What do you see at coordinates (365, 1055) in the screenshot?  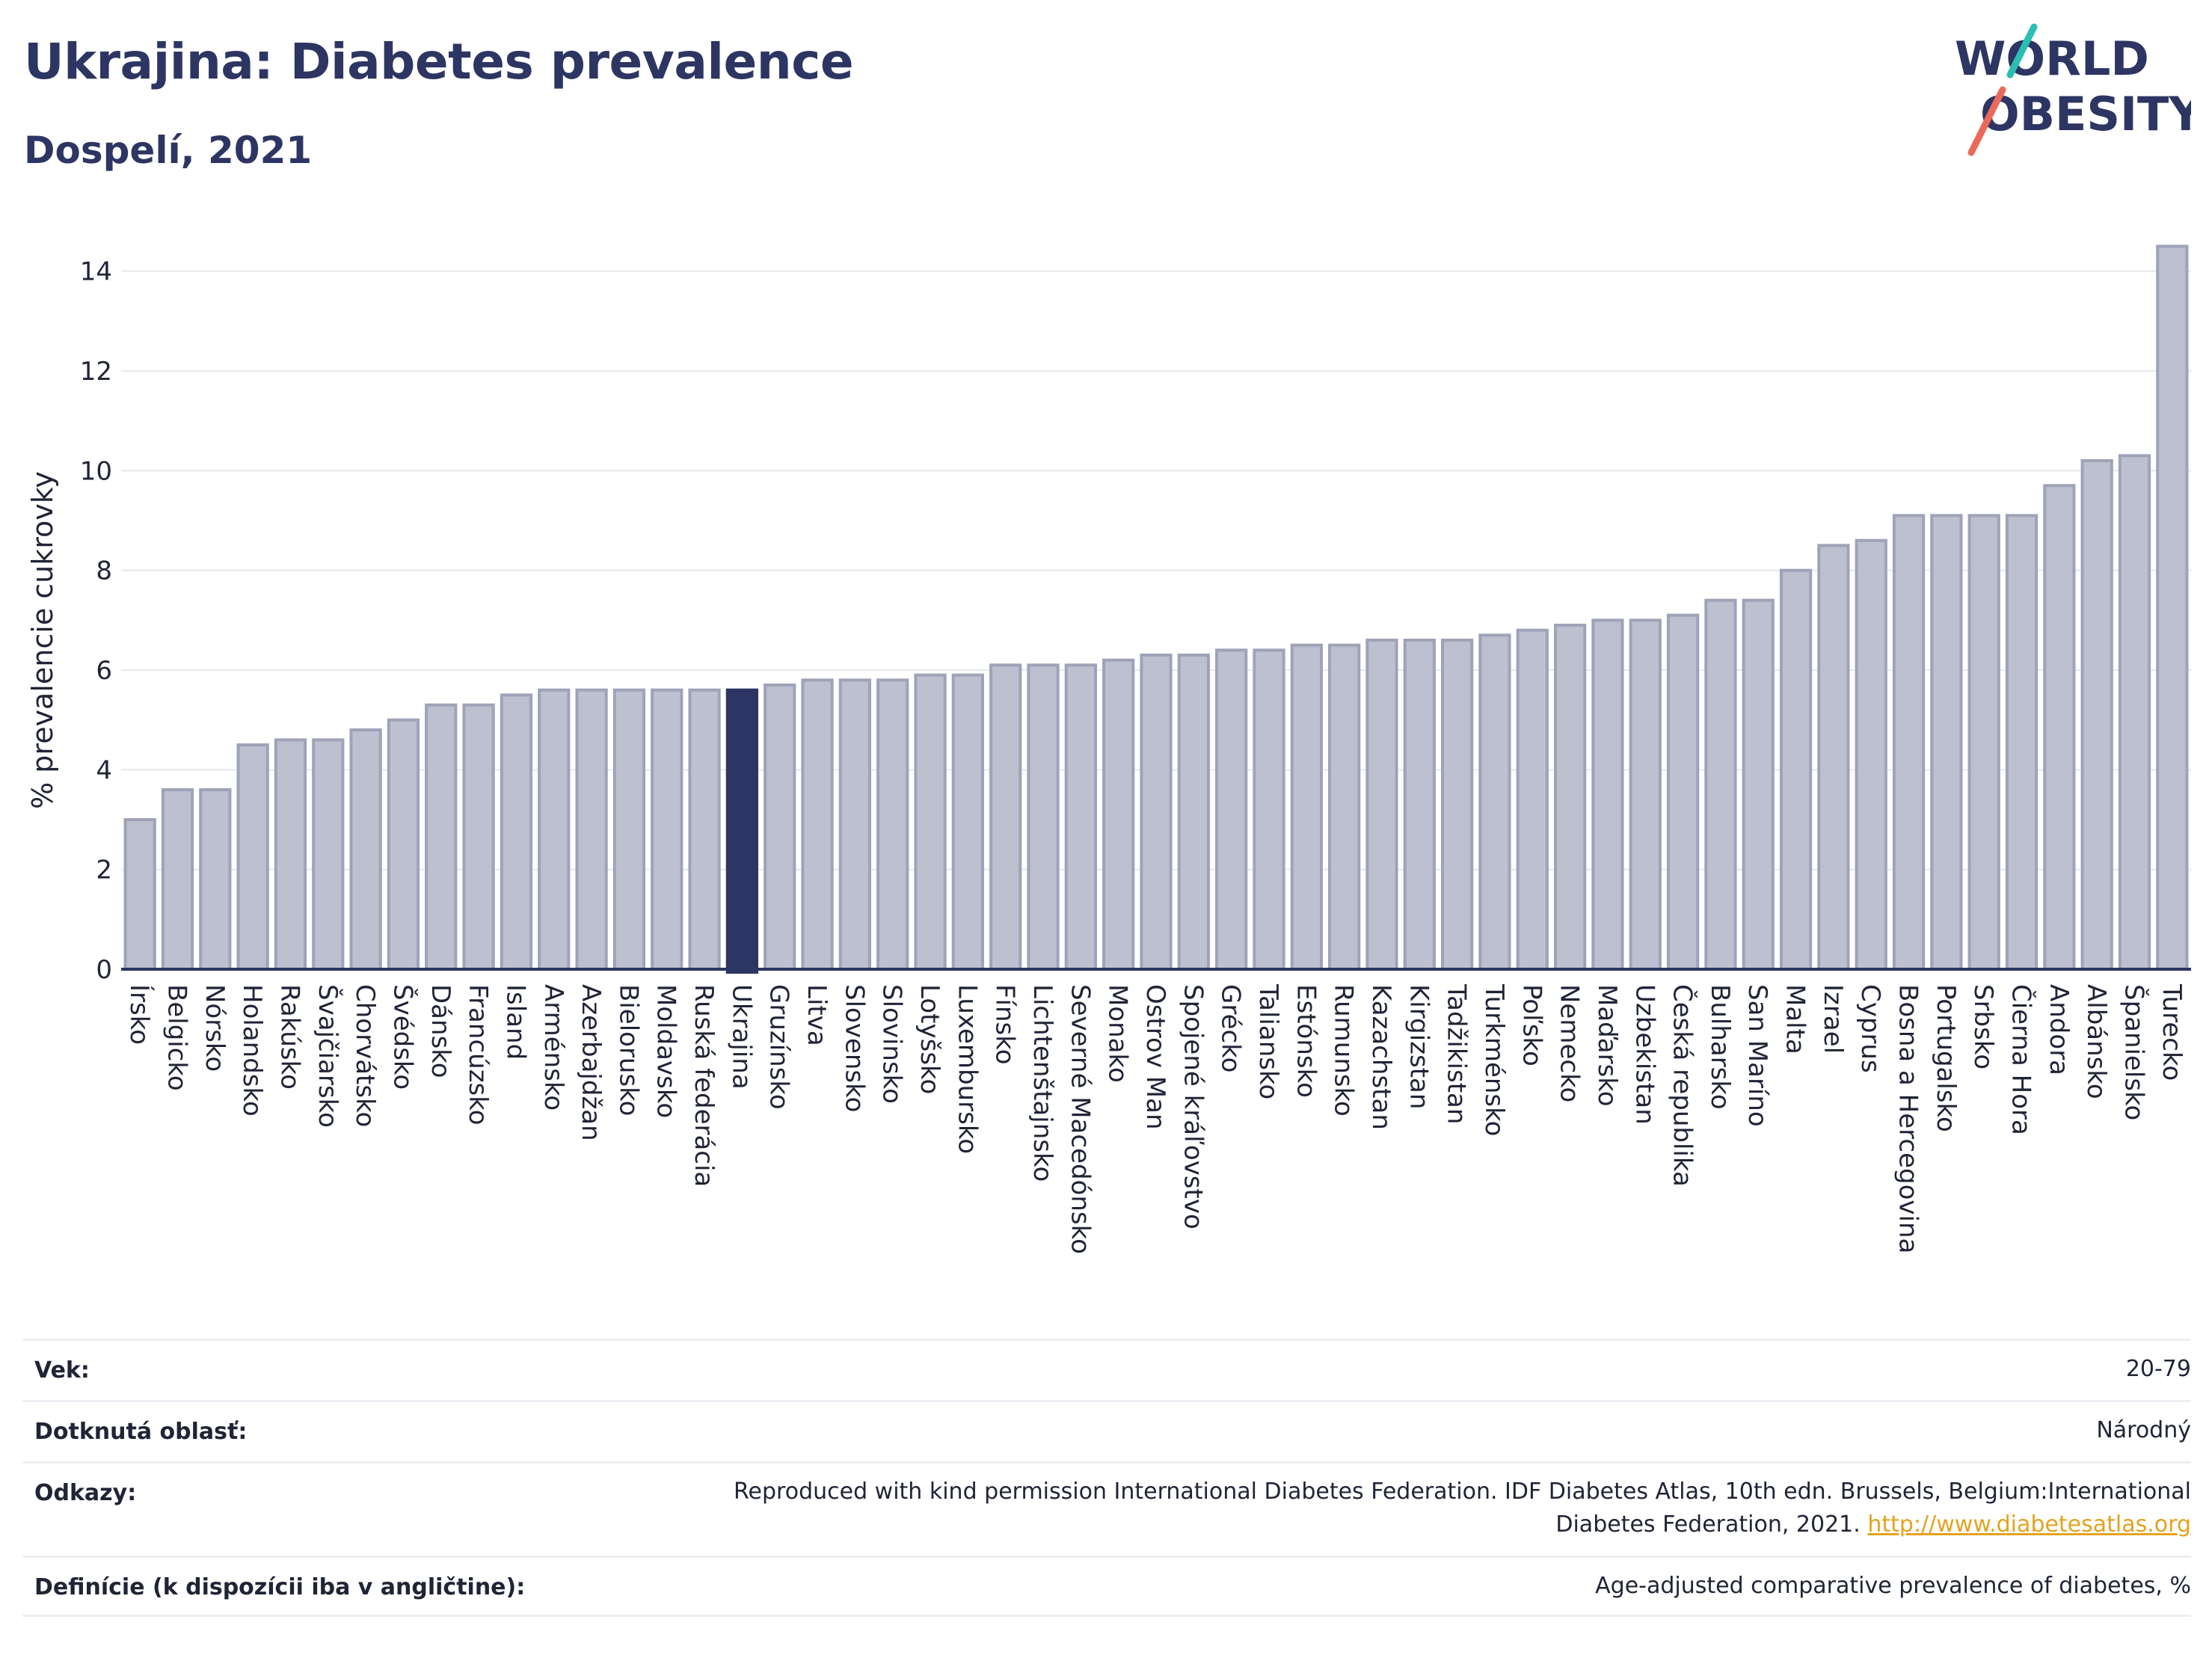 I see `x-tick-label: Chorvátsko` at bounding box center [365, 1055].